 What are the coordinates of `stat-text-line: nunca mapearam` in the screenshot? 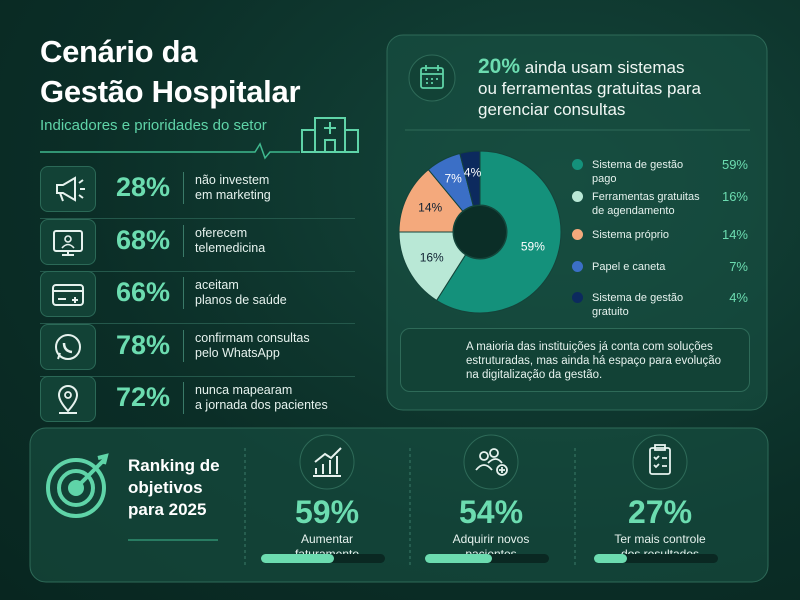 It's located at (244, 390).